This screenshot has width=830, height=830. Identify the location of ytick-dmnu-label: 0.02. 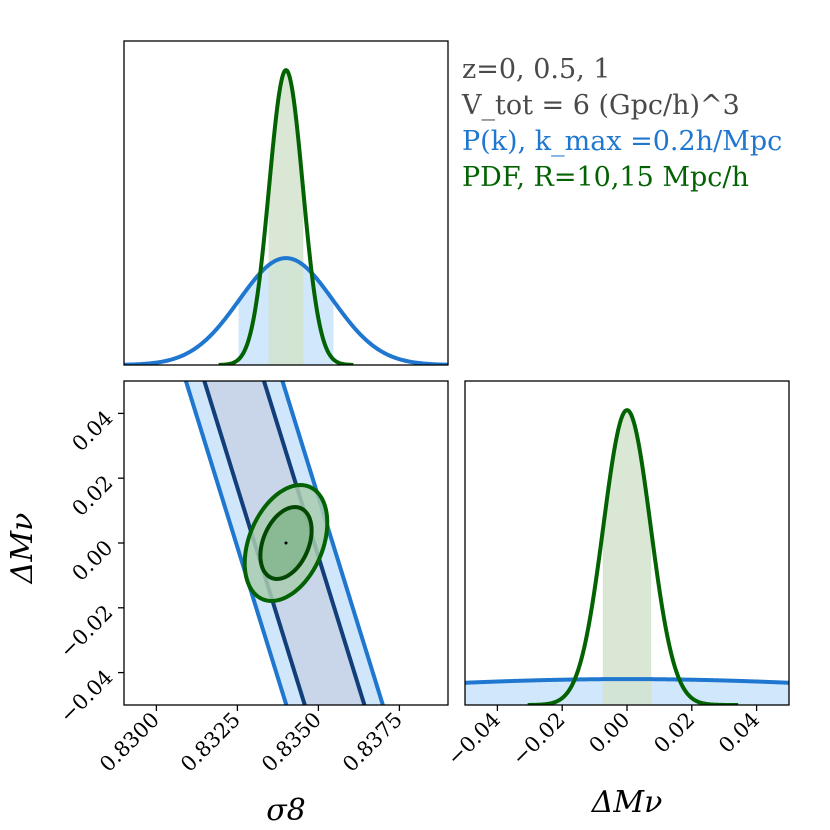
(92, 496).